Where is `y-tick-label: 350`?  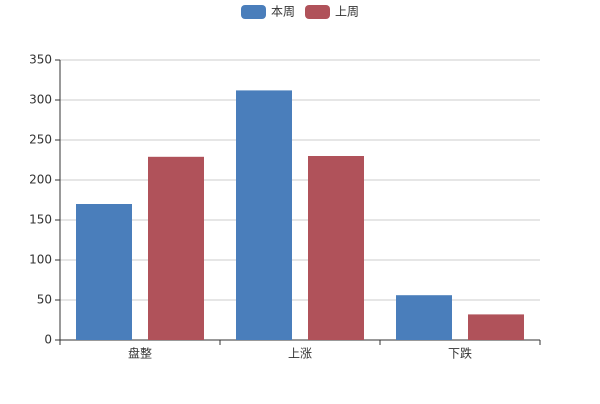
y-tick-label: 350 is located at coordinates (40, 60).